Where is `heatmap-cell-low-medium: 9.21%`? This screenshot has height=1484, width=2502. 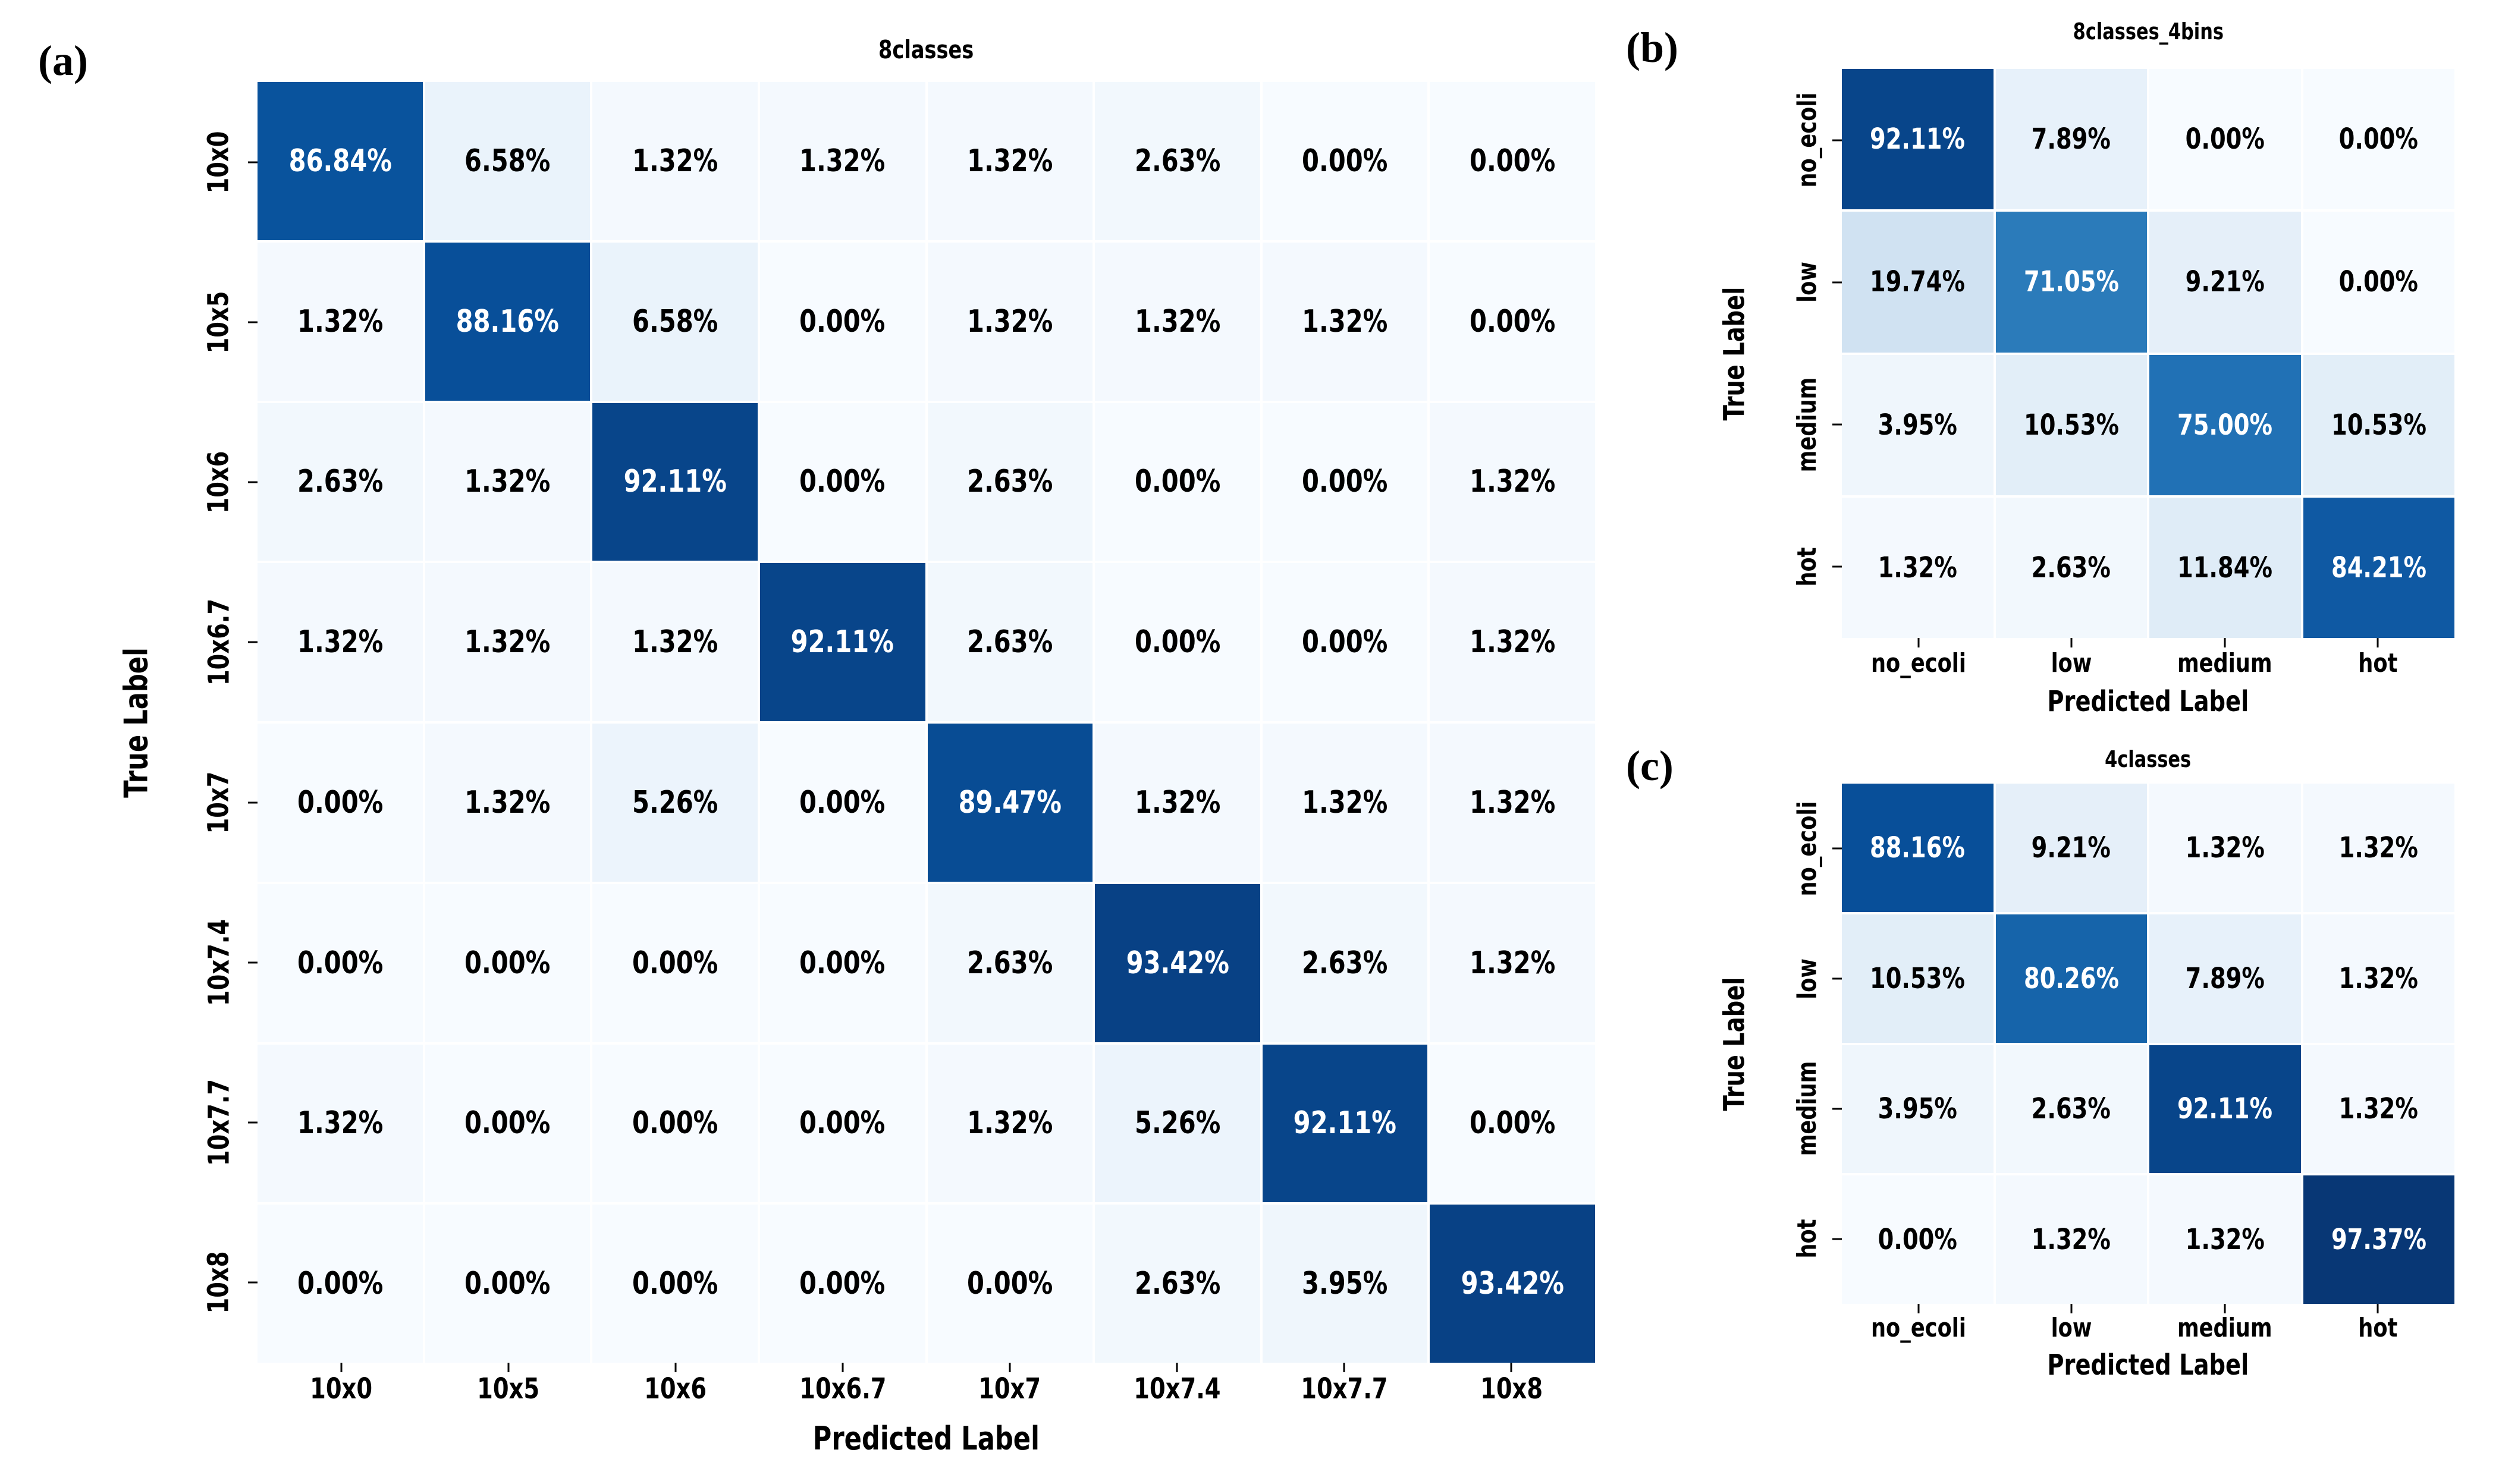 heatmap-cell-low-medium: 9.21% is located at coordinates (2225, 282).